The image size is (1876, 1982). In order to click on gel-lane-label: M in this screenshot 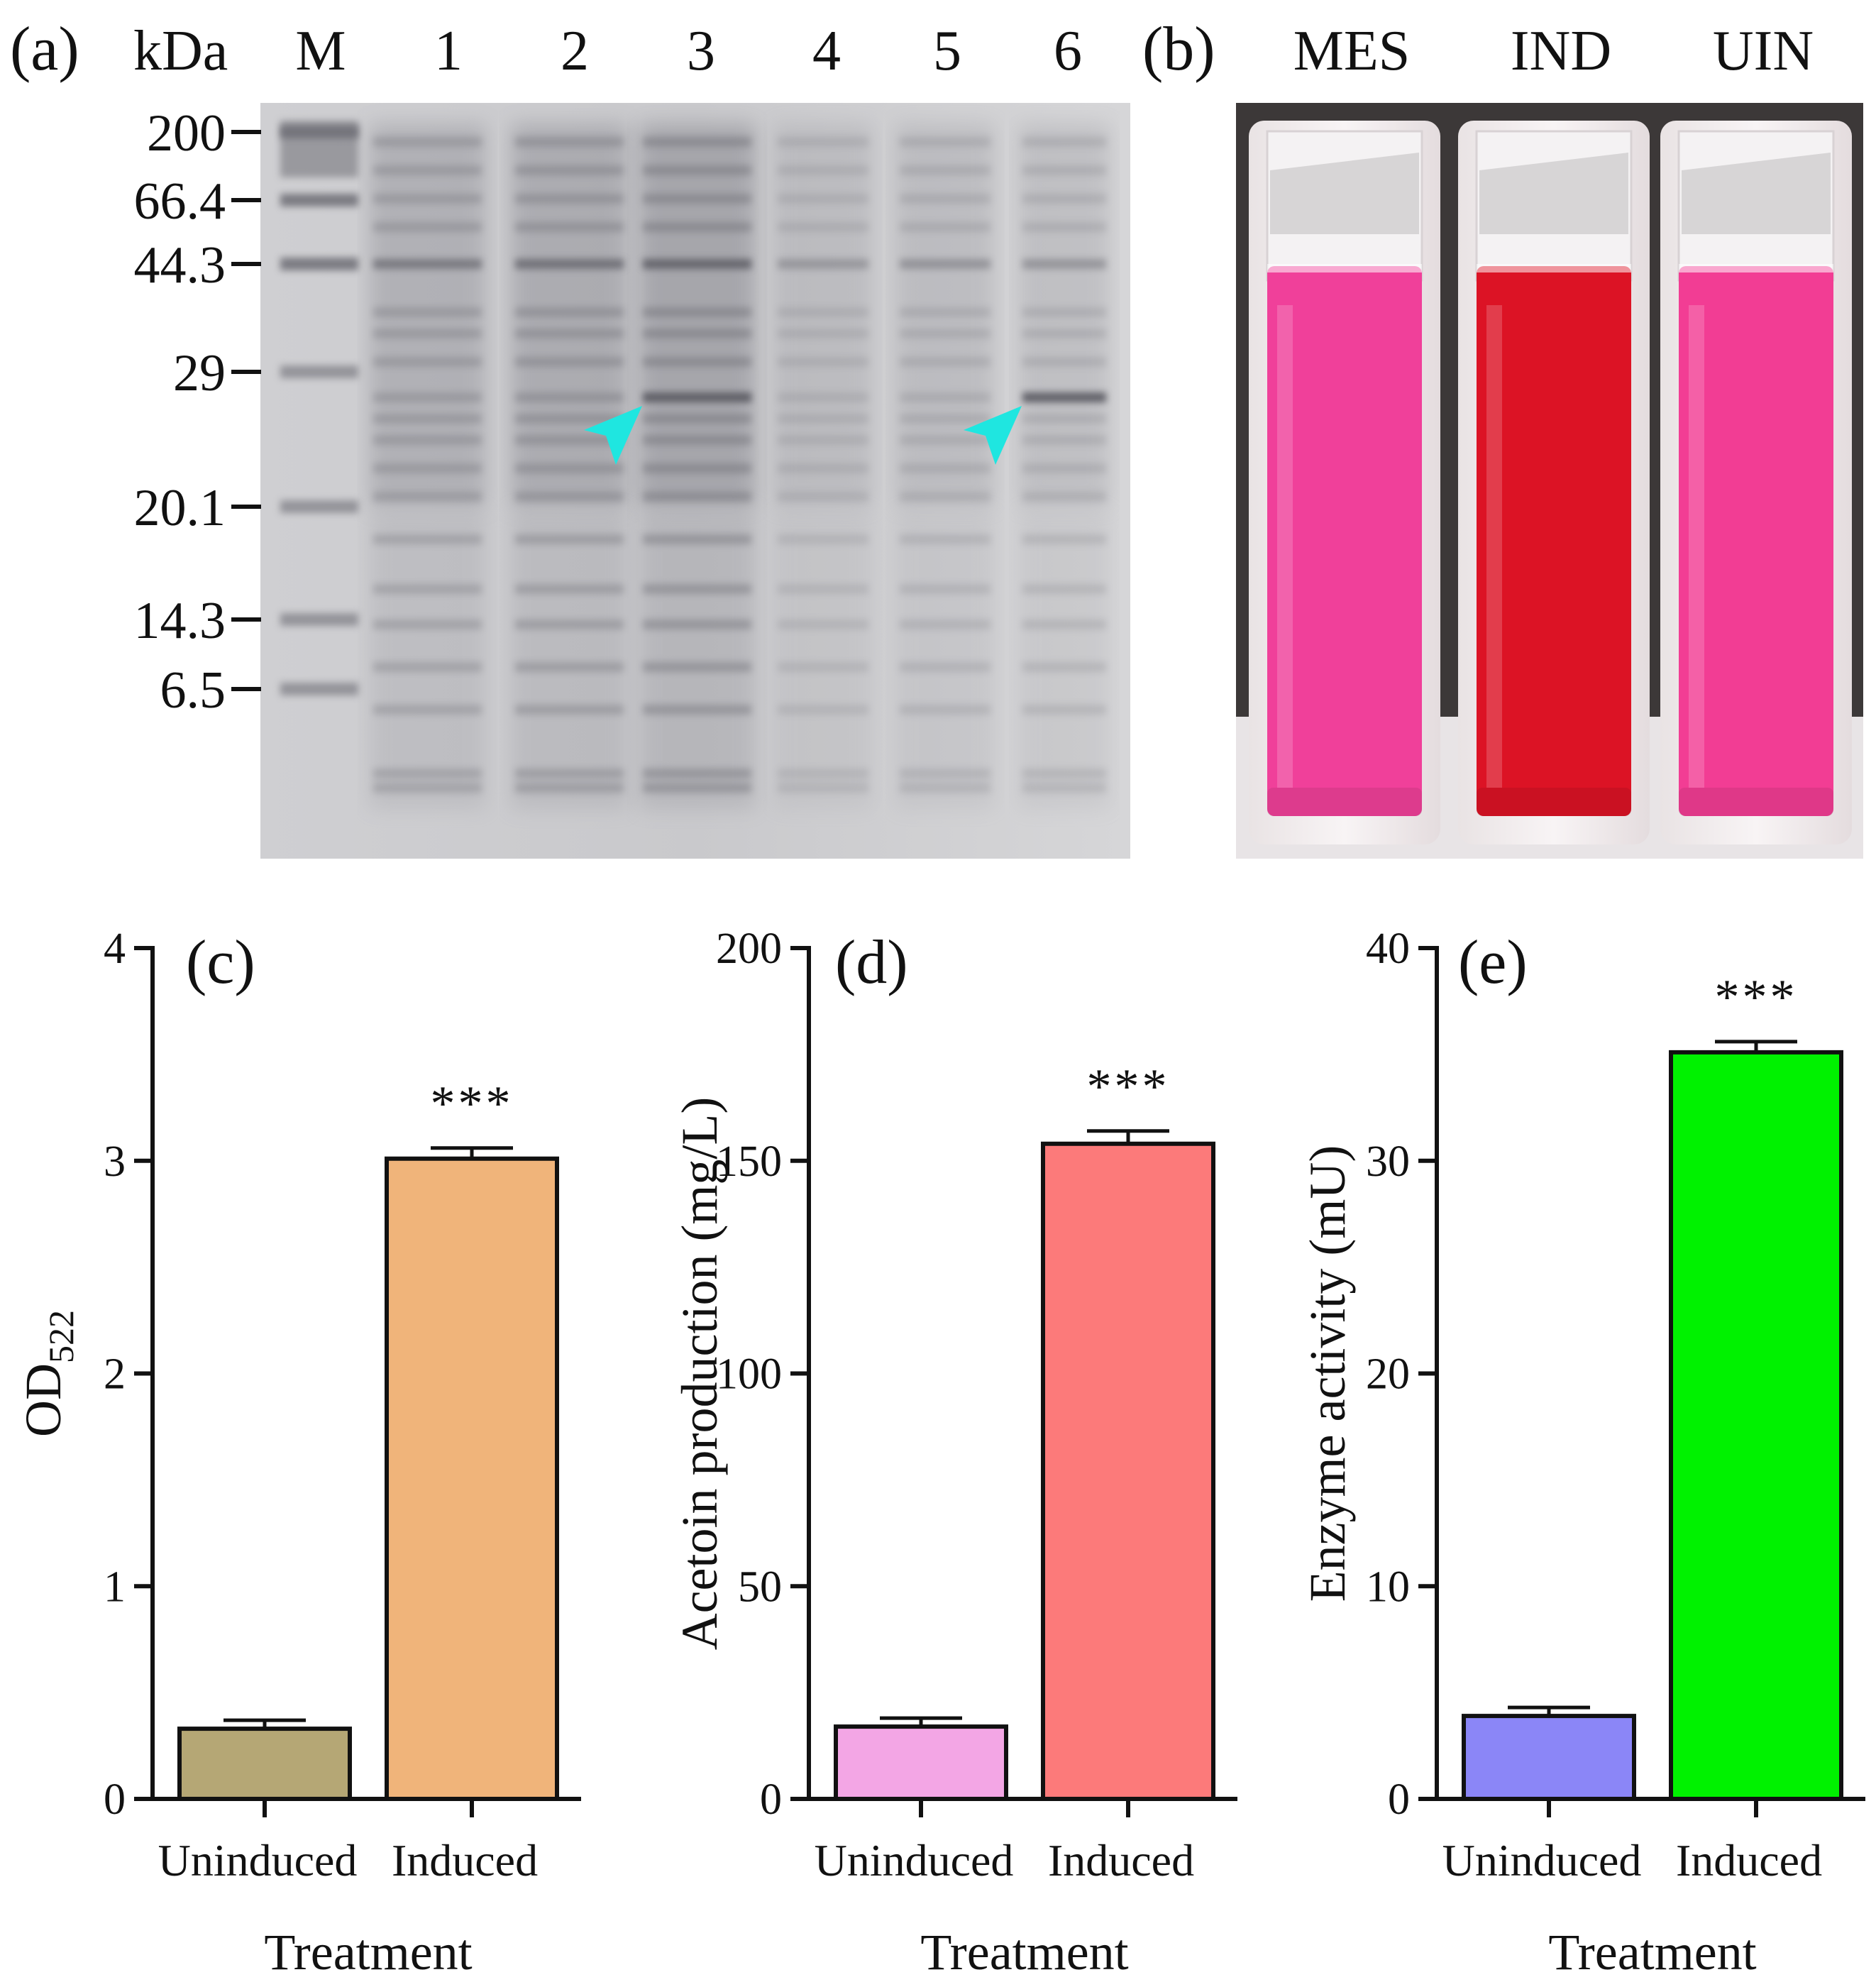, I will do `click(321, 51)`.